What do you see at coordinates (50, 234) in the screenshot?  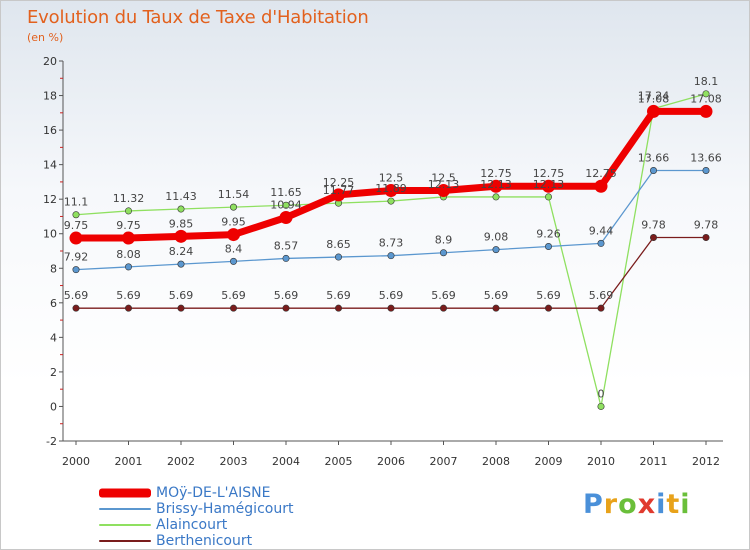 I see `y-tick-label: 10` at bounding box center [50, 234].